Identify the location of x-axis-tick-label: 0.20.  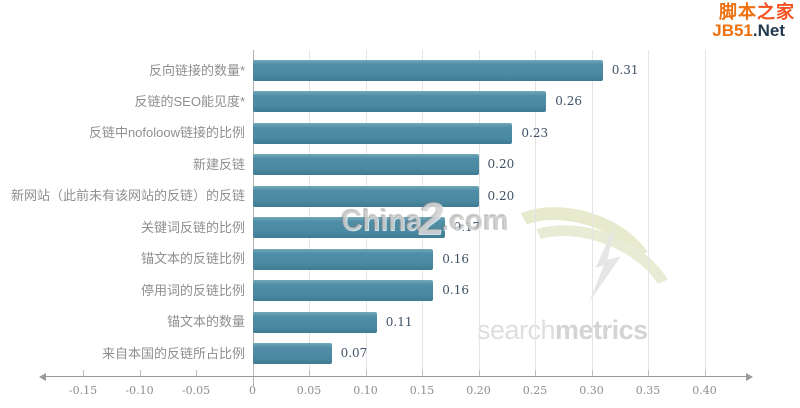
(478, 390).